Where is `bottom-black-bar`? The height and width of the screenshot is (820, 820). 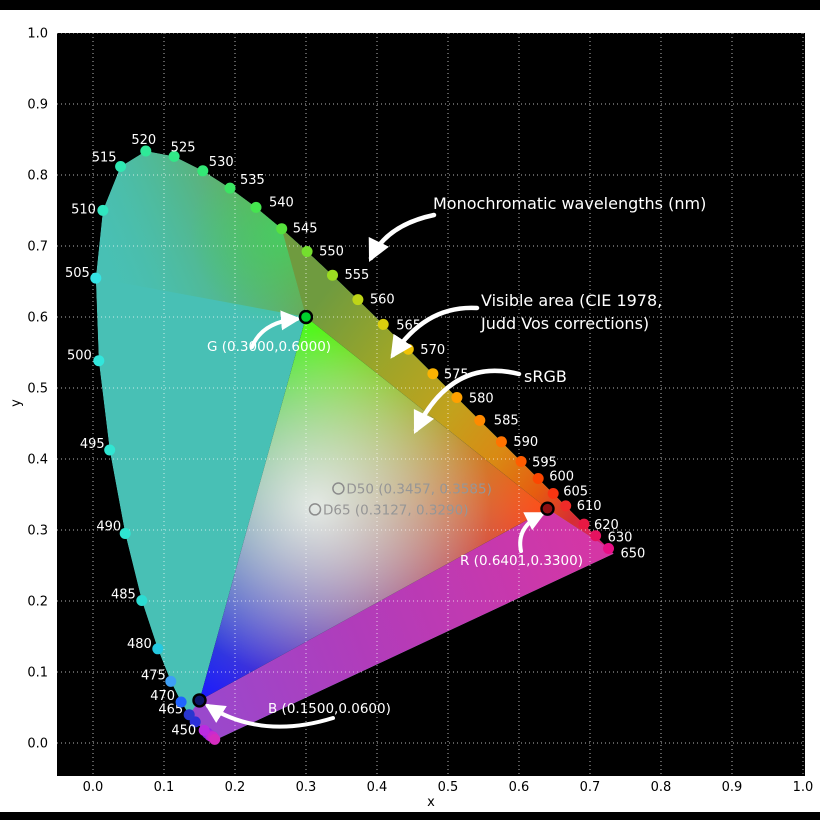 bottom-black-bar is located at coordinates (410, 816).